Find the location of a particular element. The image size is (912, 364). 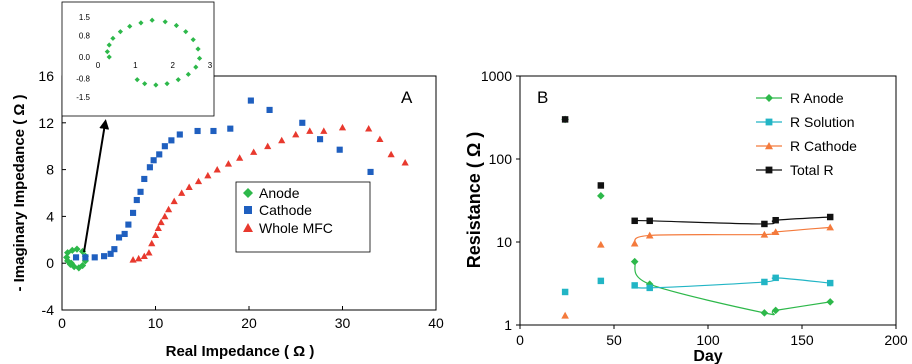

legend: Anode Cathode Whole MFC is located at coordinates (303, 217).